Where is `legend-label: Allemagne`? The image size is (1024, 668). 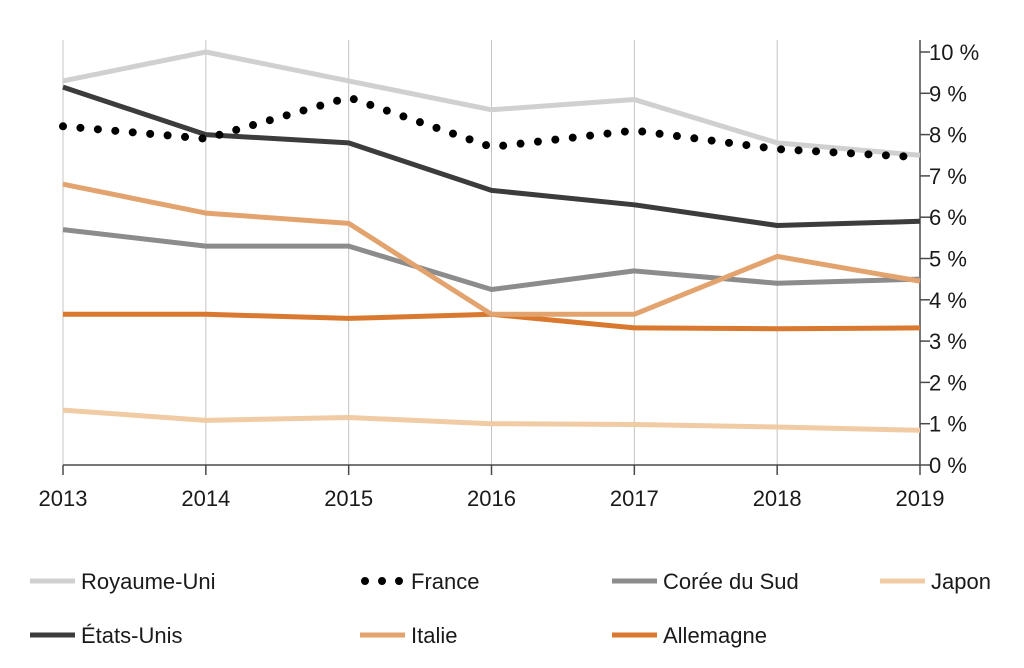
legend-label: Allemagne is located at coordinates (715, 635).